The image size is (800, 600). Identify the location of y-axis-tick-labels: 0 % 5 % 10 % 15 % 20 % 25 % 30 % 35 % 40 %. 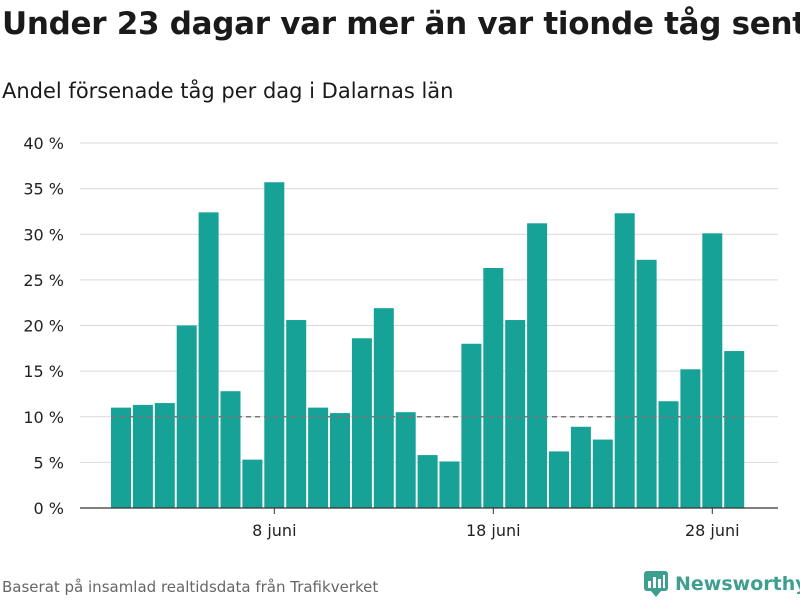
(43, 326).